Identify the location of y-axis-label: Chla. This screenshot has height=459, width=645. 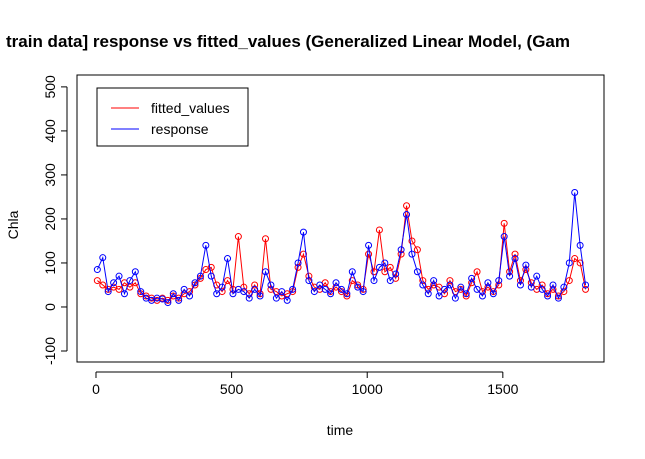
(13, 224).